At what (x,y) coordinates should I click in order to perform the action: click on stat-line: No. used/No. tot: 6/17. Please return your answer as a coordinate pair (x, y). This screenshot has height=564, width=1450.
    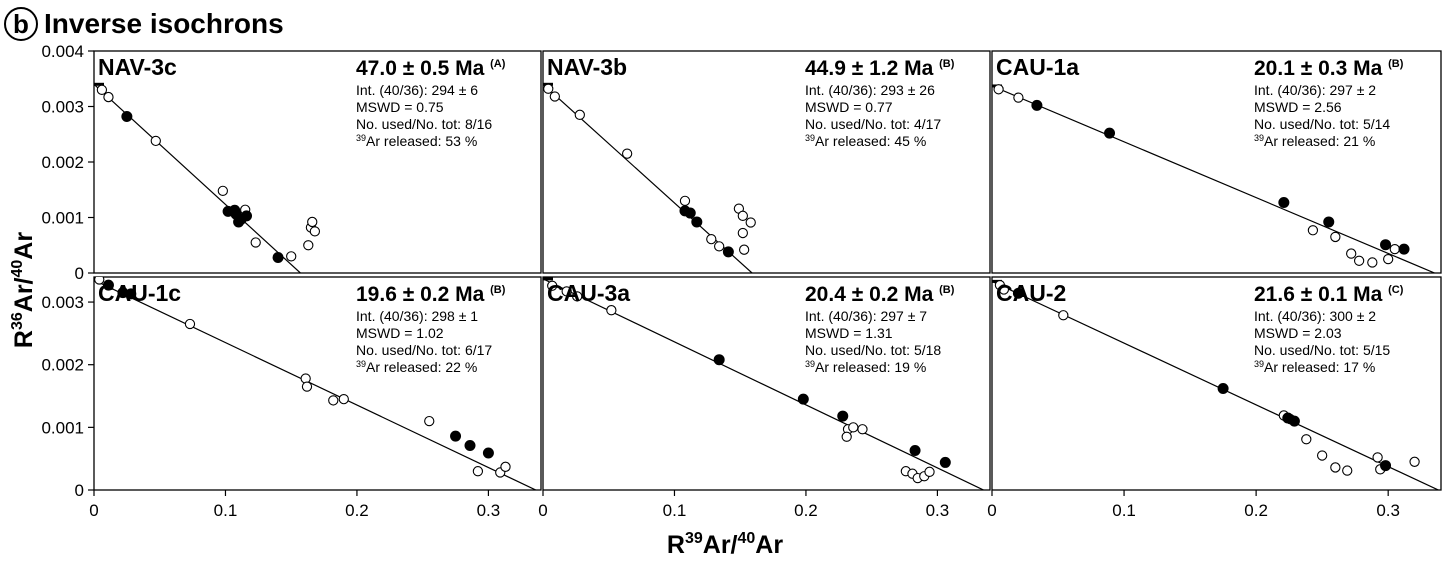
    Looking at the image, I should click on (424, 350).